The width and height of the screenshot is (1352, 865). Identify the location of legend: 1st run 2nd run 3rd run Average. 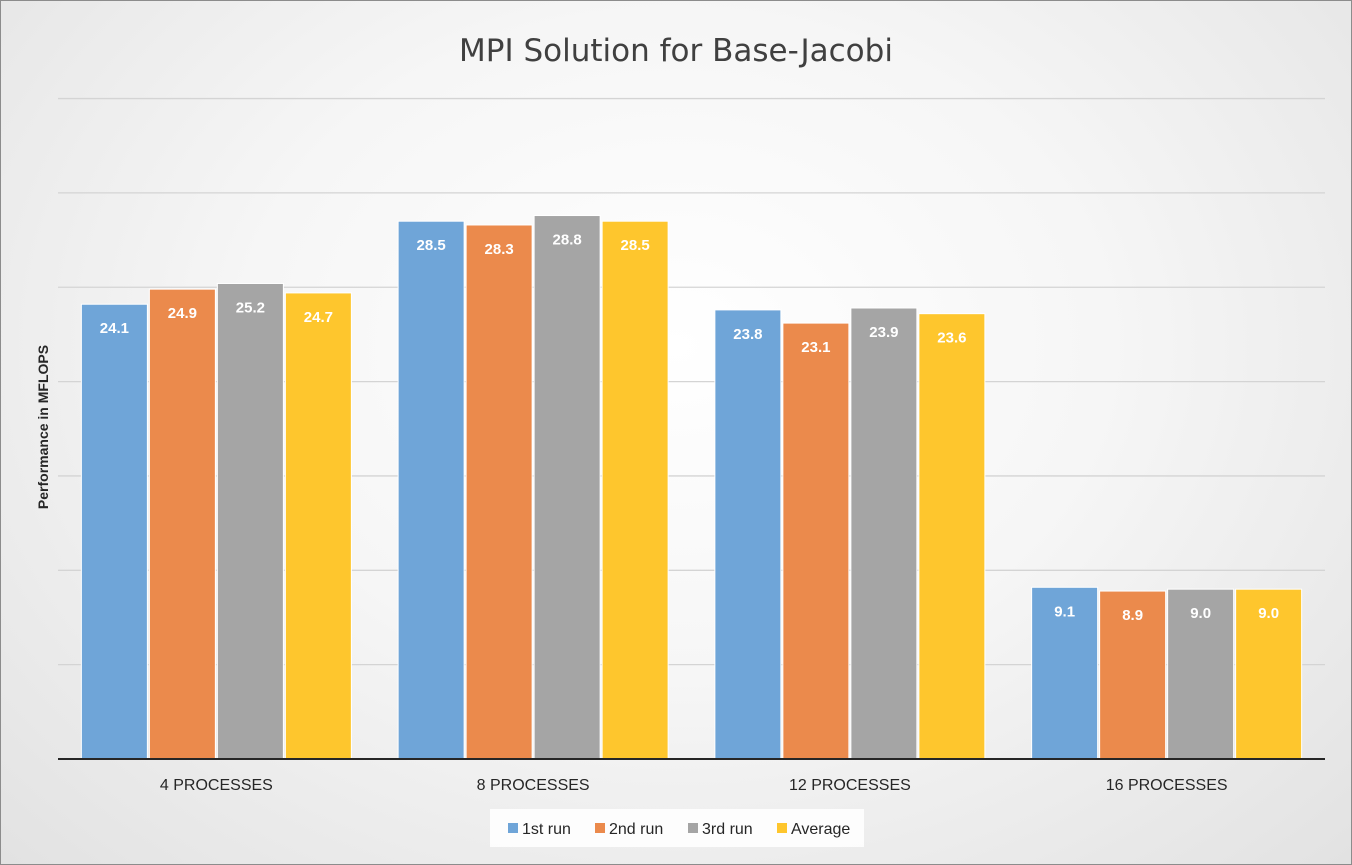
(677, 828).